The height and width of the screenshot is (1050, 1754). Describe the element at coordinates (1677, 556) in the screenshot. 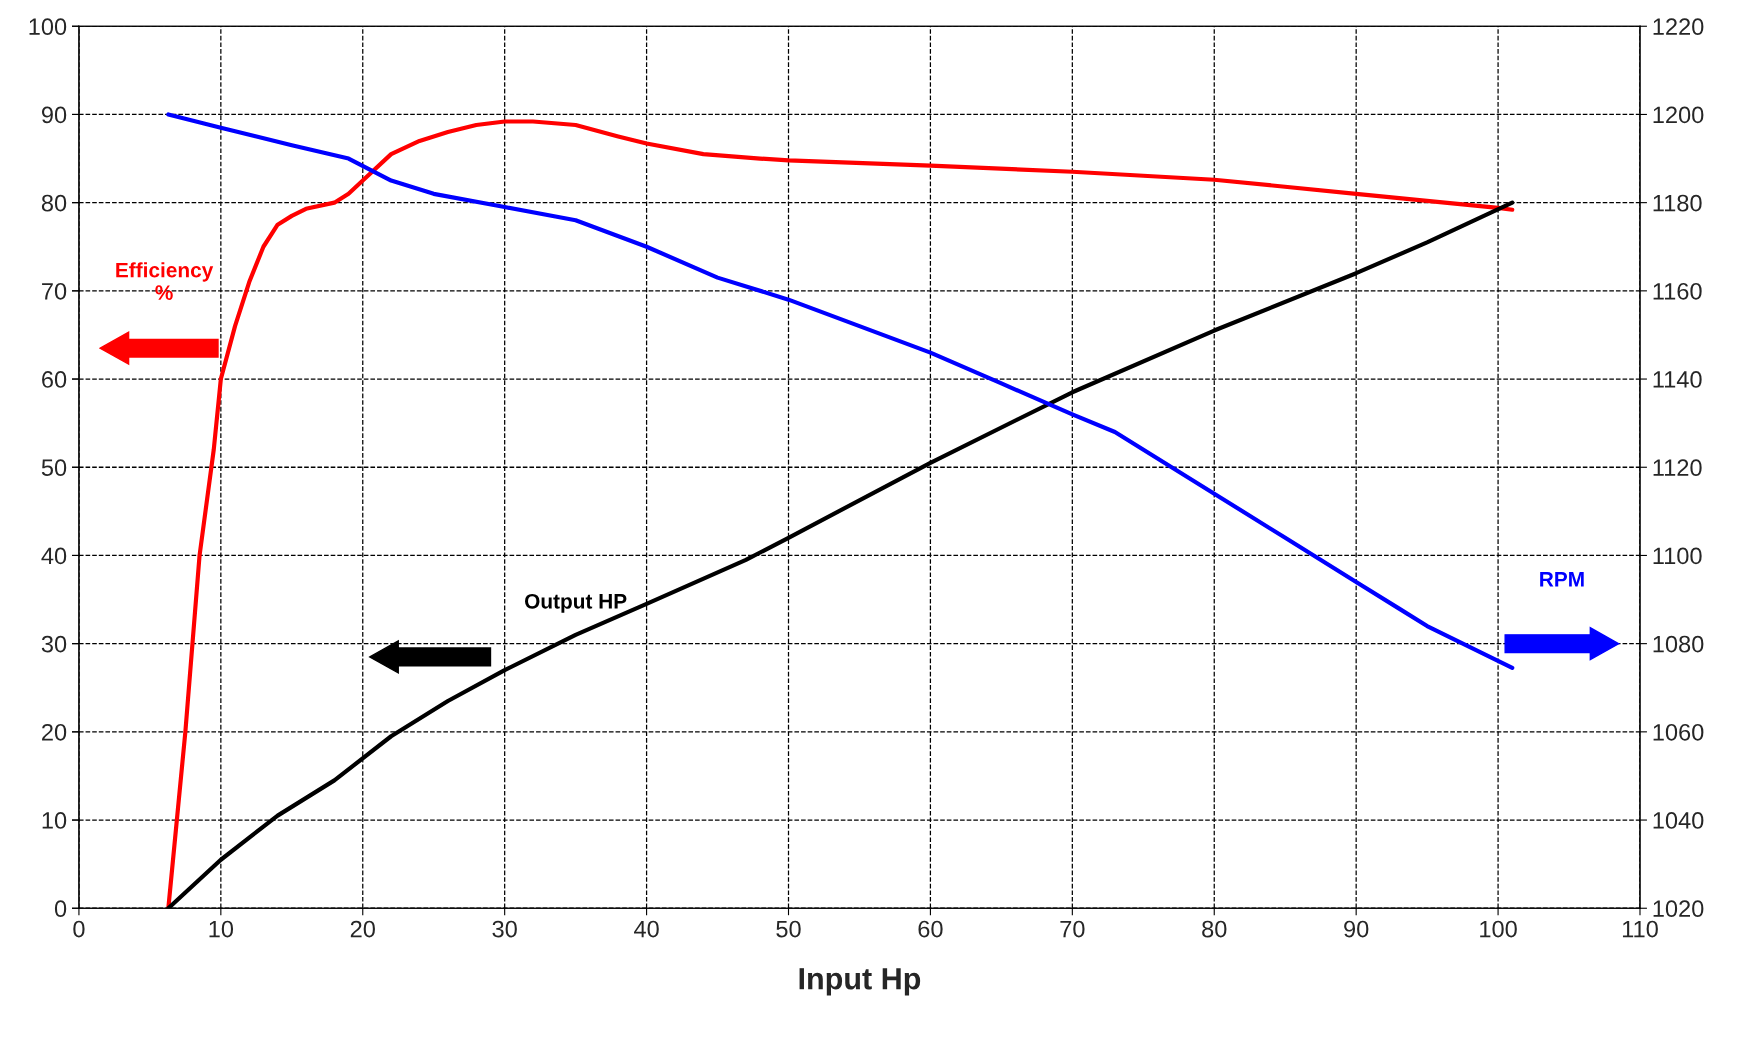

I see `y2-tick-label: 1100` at that location.